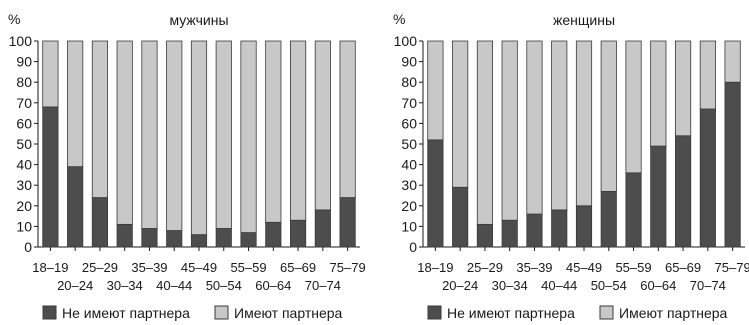 The image size is (749, 325). What do you see at coordinates (24, 226) in the screenshot?
I see `y-tick-label: 10` at bounding box center [24, 226].